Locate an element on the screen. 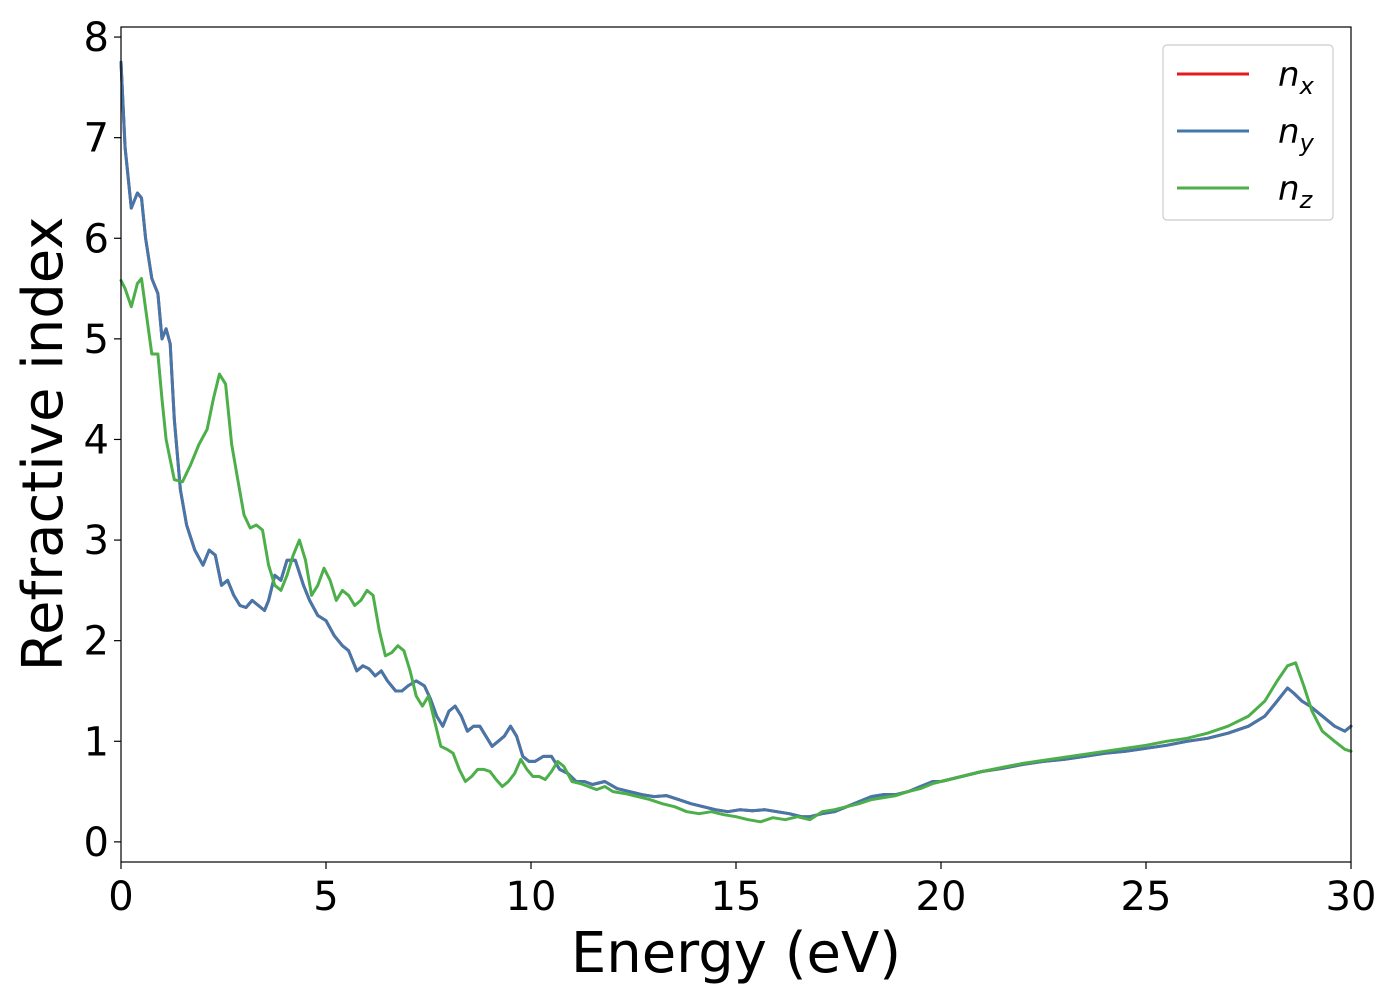 The width and height of the screenshot is (1400, 1000). y-tick-label: 1 is located at coordinates (96, 742).